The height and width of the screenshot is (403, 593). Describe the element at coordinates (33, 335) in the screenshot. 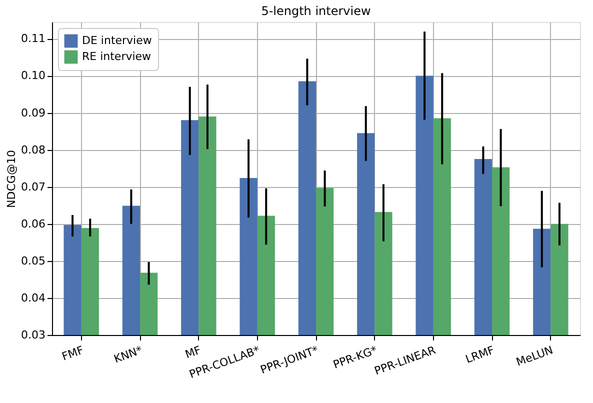

I see `y-tick-label: 0.03` at that location.